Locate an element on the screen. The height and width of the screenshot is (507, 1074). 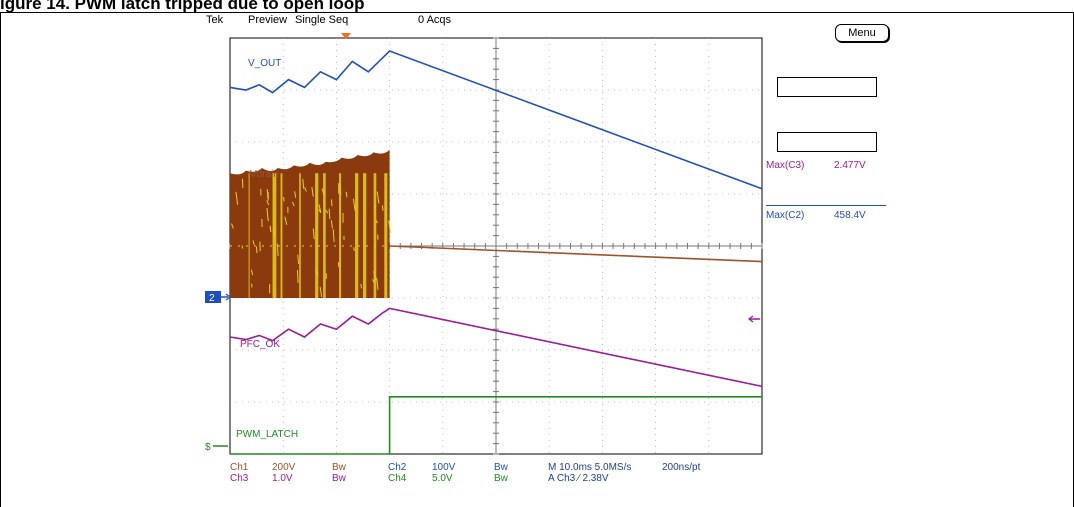
brand-label: Tek is located at coordinates (215, 20).